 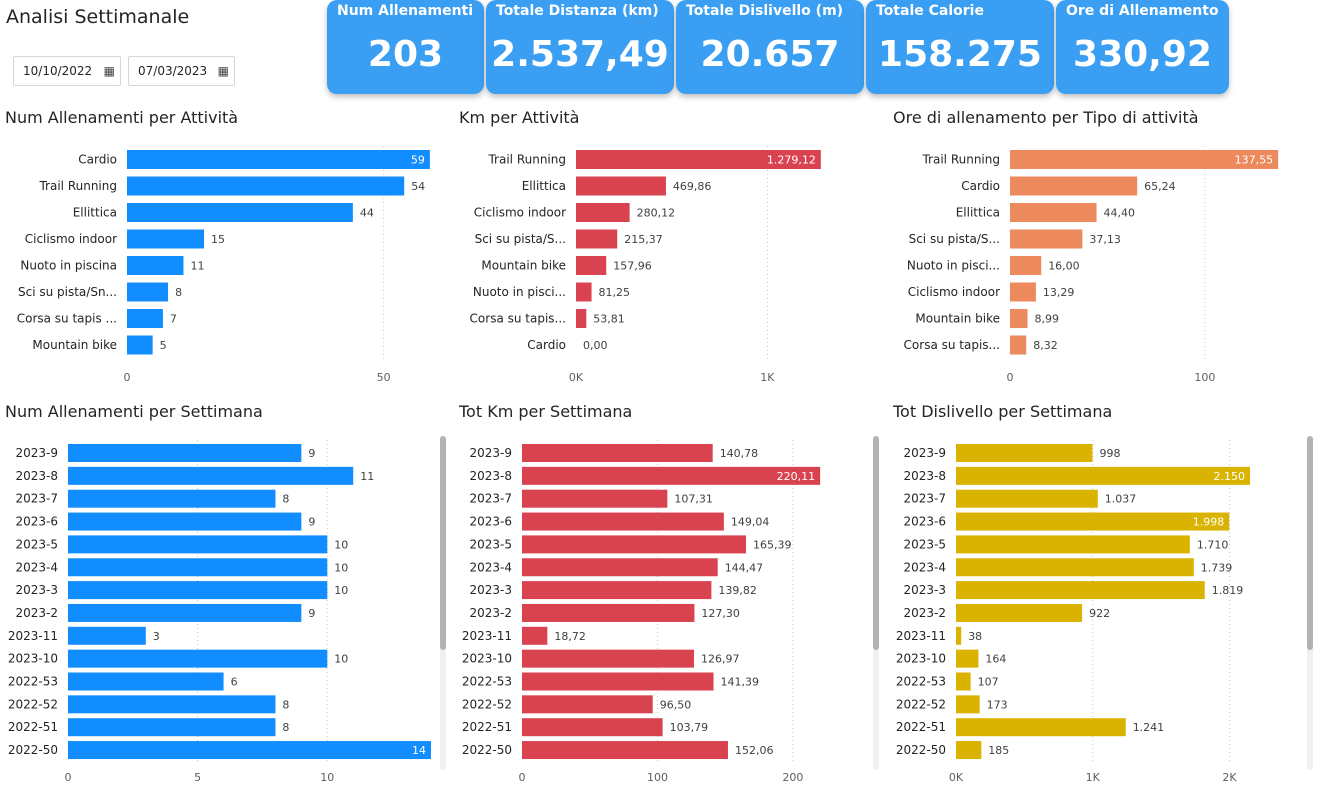 What do you see at coordinates (33, 682) in the screenshot?
I see `category-label: 2022-53` at bounding box center [33, 682].